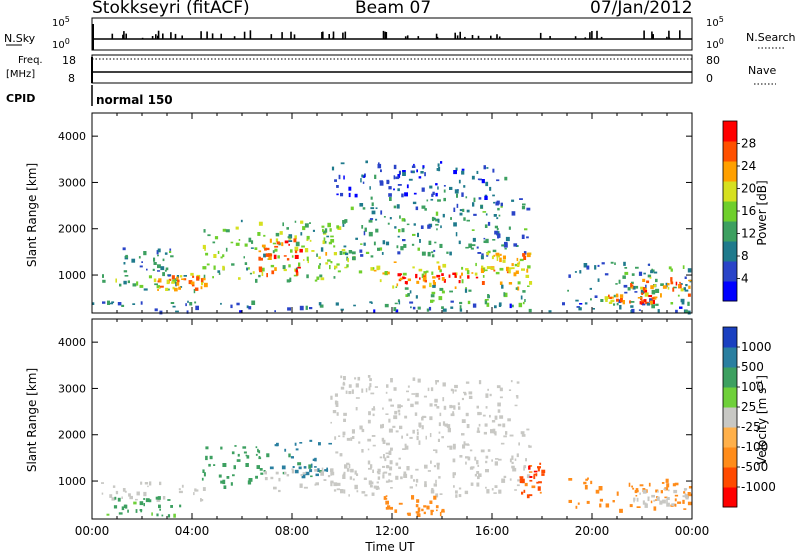  I want to click on x-tick-label: 20:00, so click(592, 531).